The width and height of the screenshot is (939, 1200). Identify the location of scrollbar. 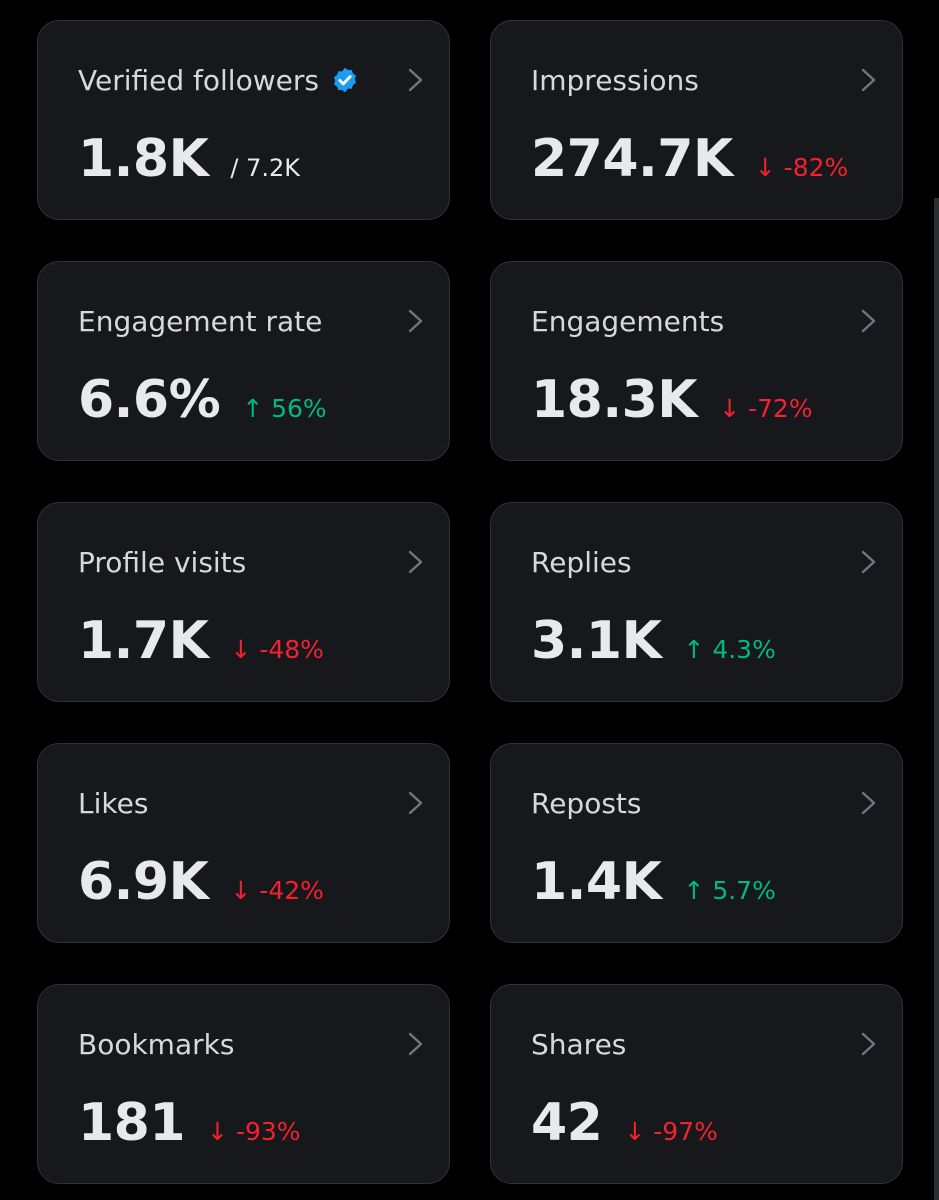
(936, 699).